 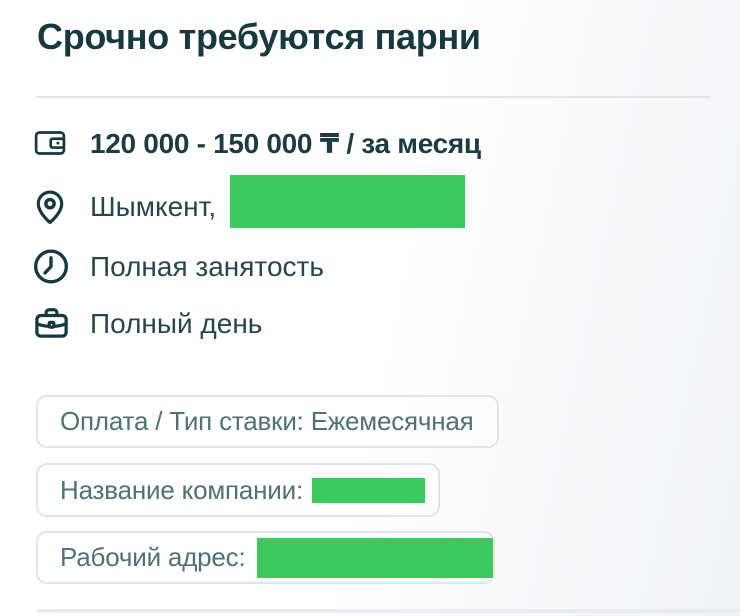 I want to click on salary-text: 120 000 - 150 000 ₸ / за месяц, so click(x=285, y=143).